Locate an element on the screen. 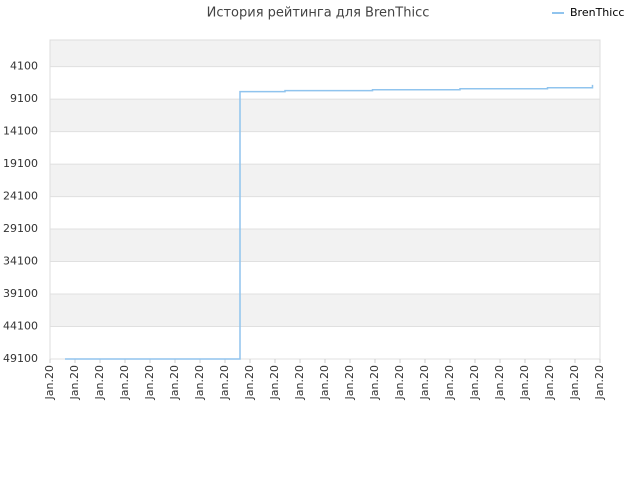 This screenshot has height=484, width=640. y-tick-label: 39100 is located at coordinates (20, 293).